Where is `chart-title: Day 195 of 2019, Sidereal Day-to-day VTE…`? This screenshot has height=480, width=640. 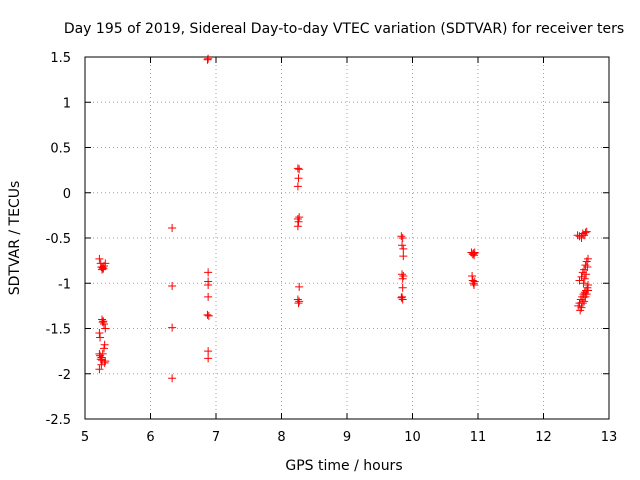 chart-title: Day 195 of 2019, Sidereal Day-to-day VTE… is located at coordinates (344, 29).